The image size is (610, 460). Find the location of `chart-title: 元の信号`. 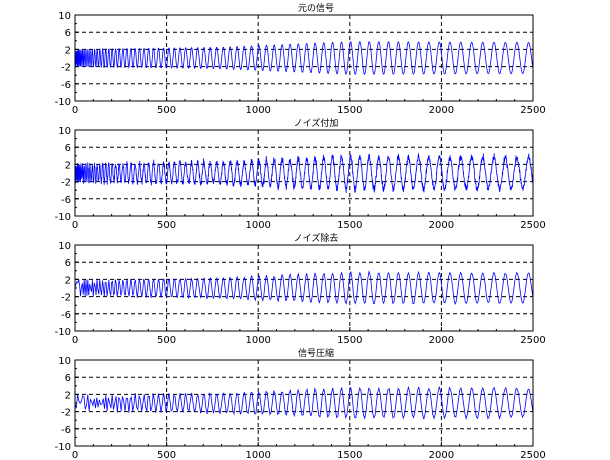

chart-title: 元の信号 is located at coordinates (316, 8).